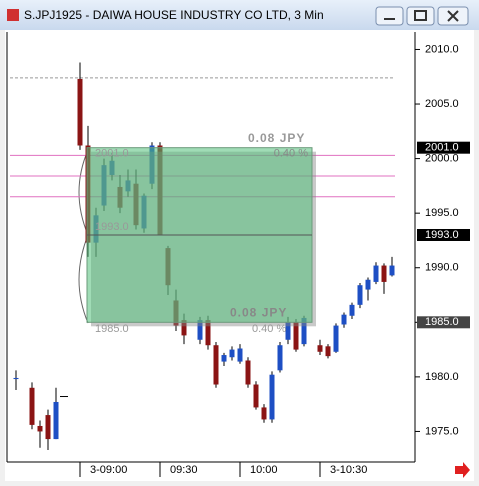 The image size is (479, 486). What do you see at coordinates (264, 470) in the screenshot?
I see `x-tick-label: 10:00` at bounding box center [264, 470].